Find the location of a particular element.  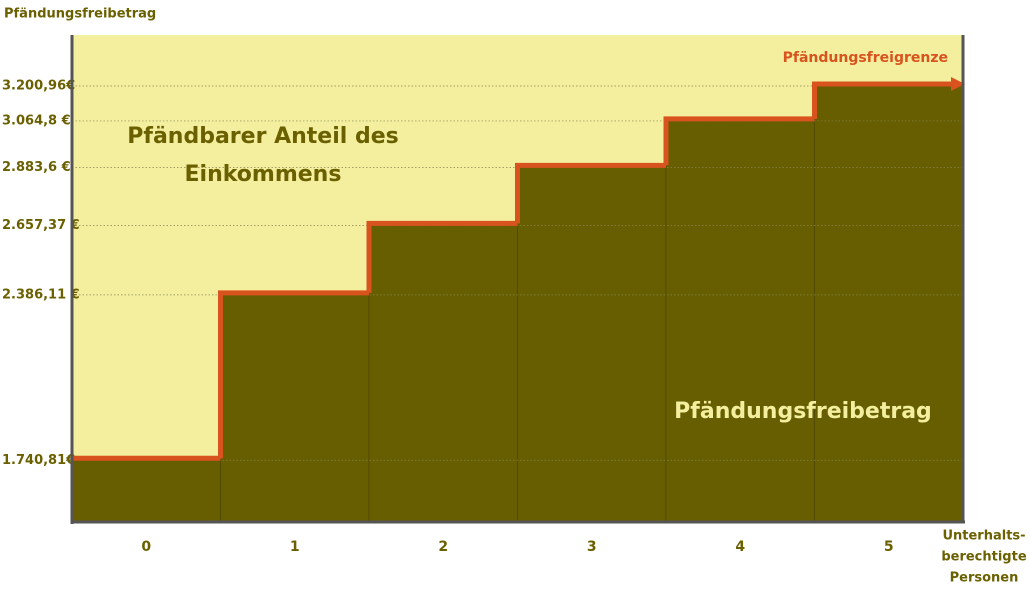

step-arrow is located at coordinates (958, 84).